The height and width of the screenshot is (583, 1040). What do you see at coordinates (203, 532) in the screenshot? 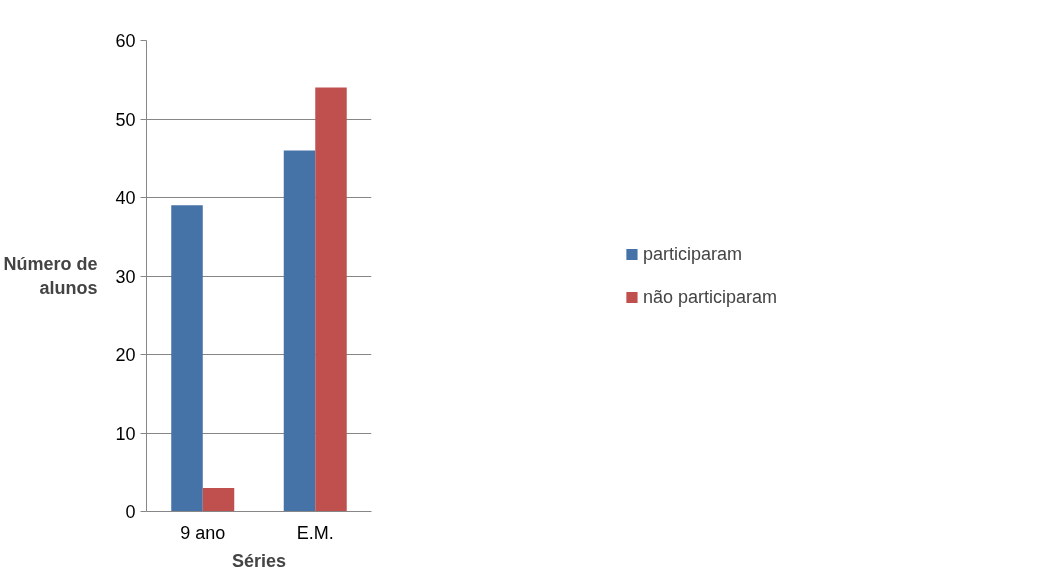
I see `x-tick-label: 9 ano` at bounding box center [203, 532].